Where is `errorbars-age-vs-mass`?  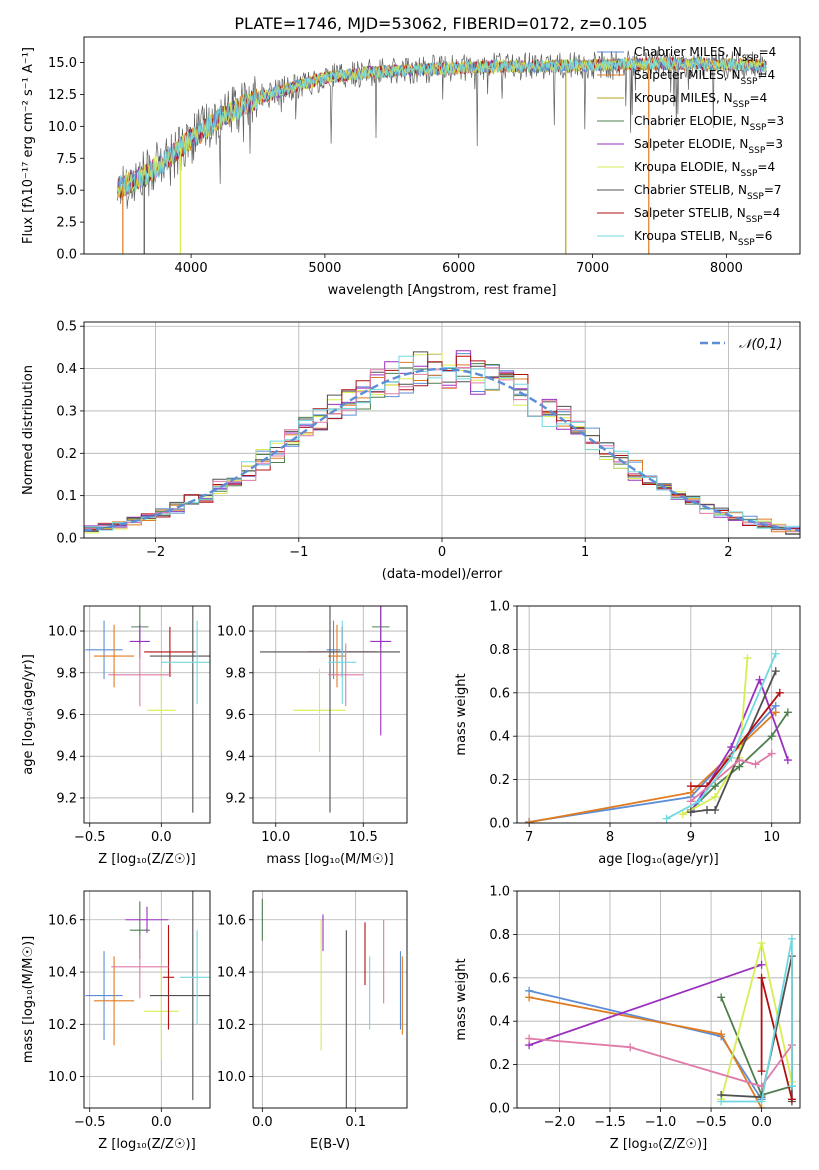 errorbars-age-vs-mass is located at coordinates (330, 709).